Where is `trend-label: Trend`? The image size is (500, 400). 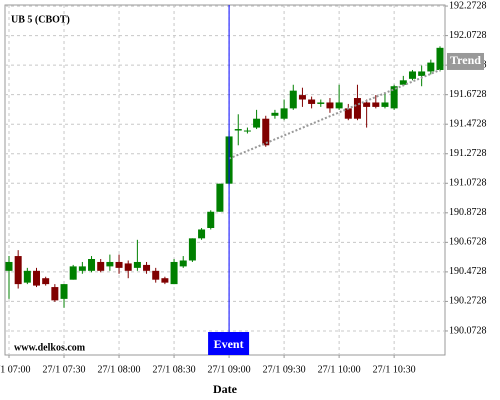
trend-label: Trend is located at coordinates (465, 60).